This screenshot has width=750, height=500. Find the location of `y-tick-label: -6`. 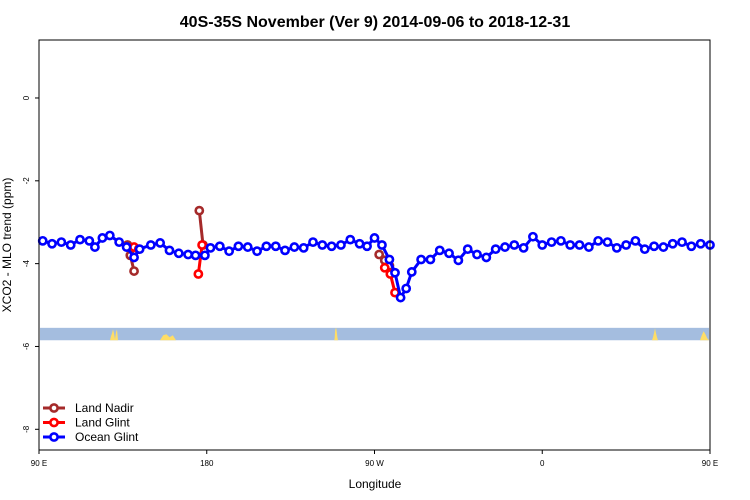

y-tick-label: -6 is located at coordinates (26, 346).